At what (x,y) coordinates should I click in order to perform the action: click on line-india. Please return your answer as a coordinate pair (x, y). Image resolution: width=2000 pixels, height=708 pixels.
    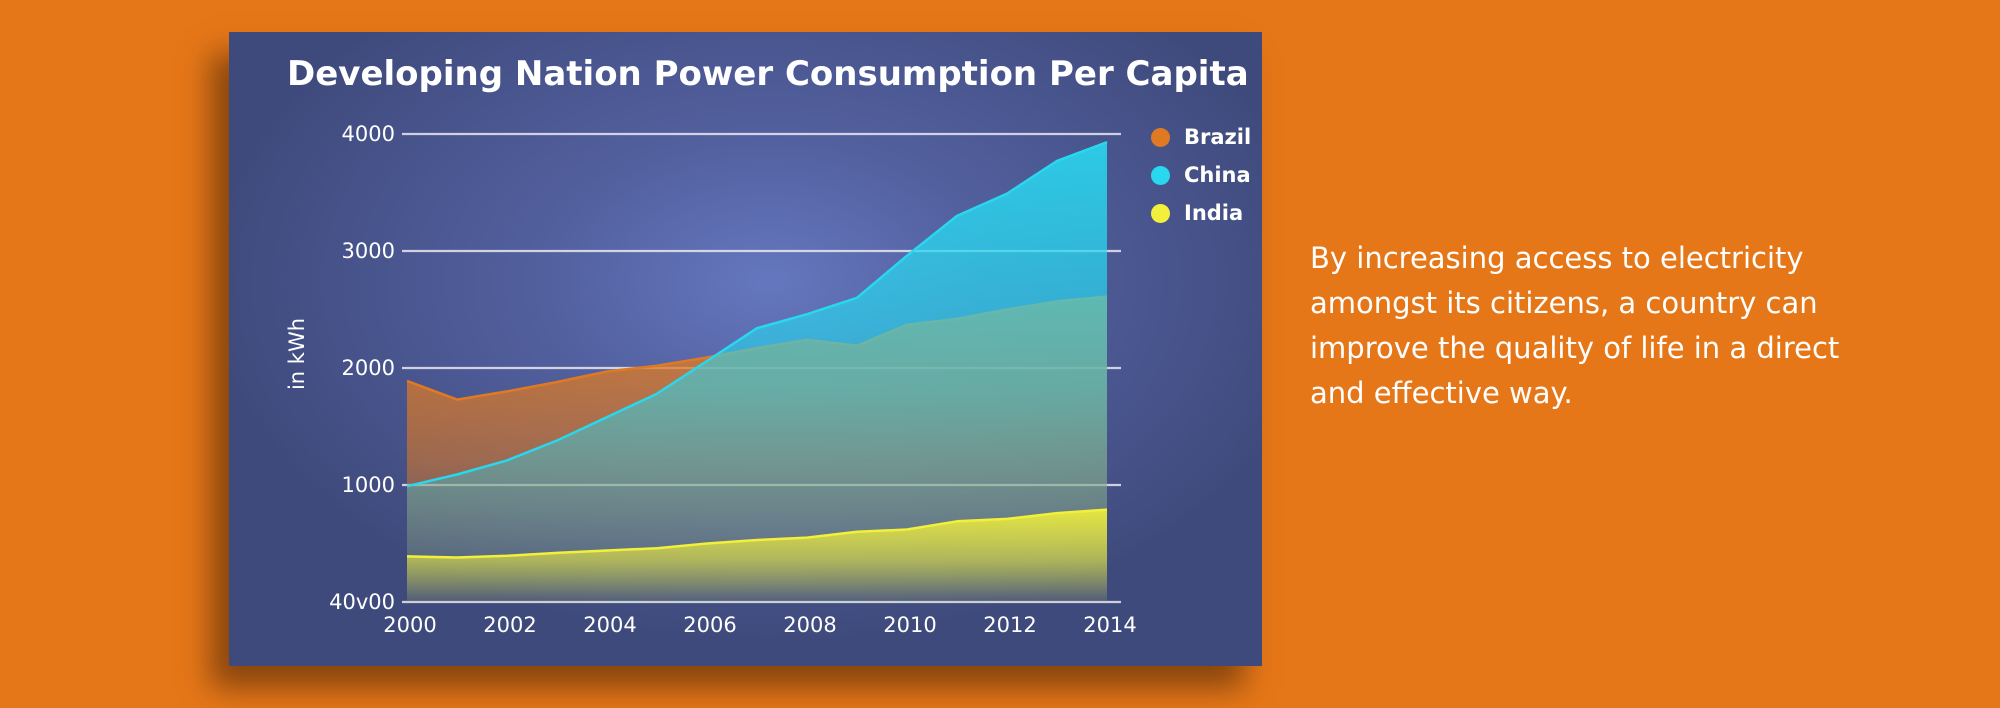
    Looking at the image, I should click on (757, 533).